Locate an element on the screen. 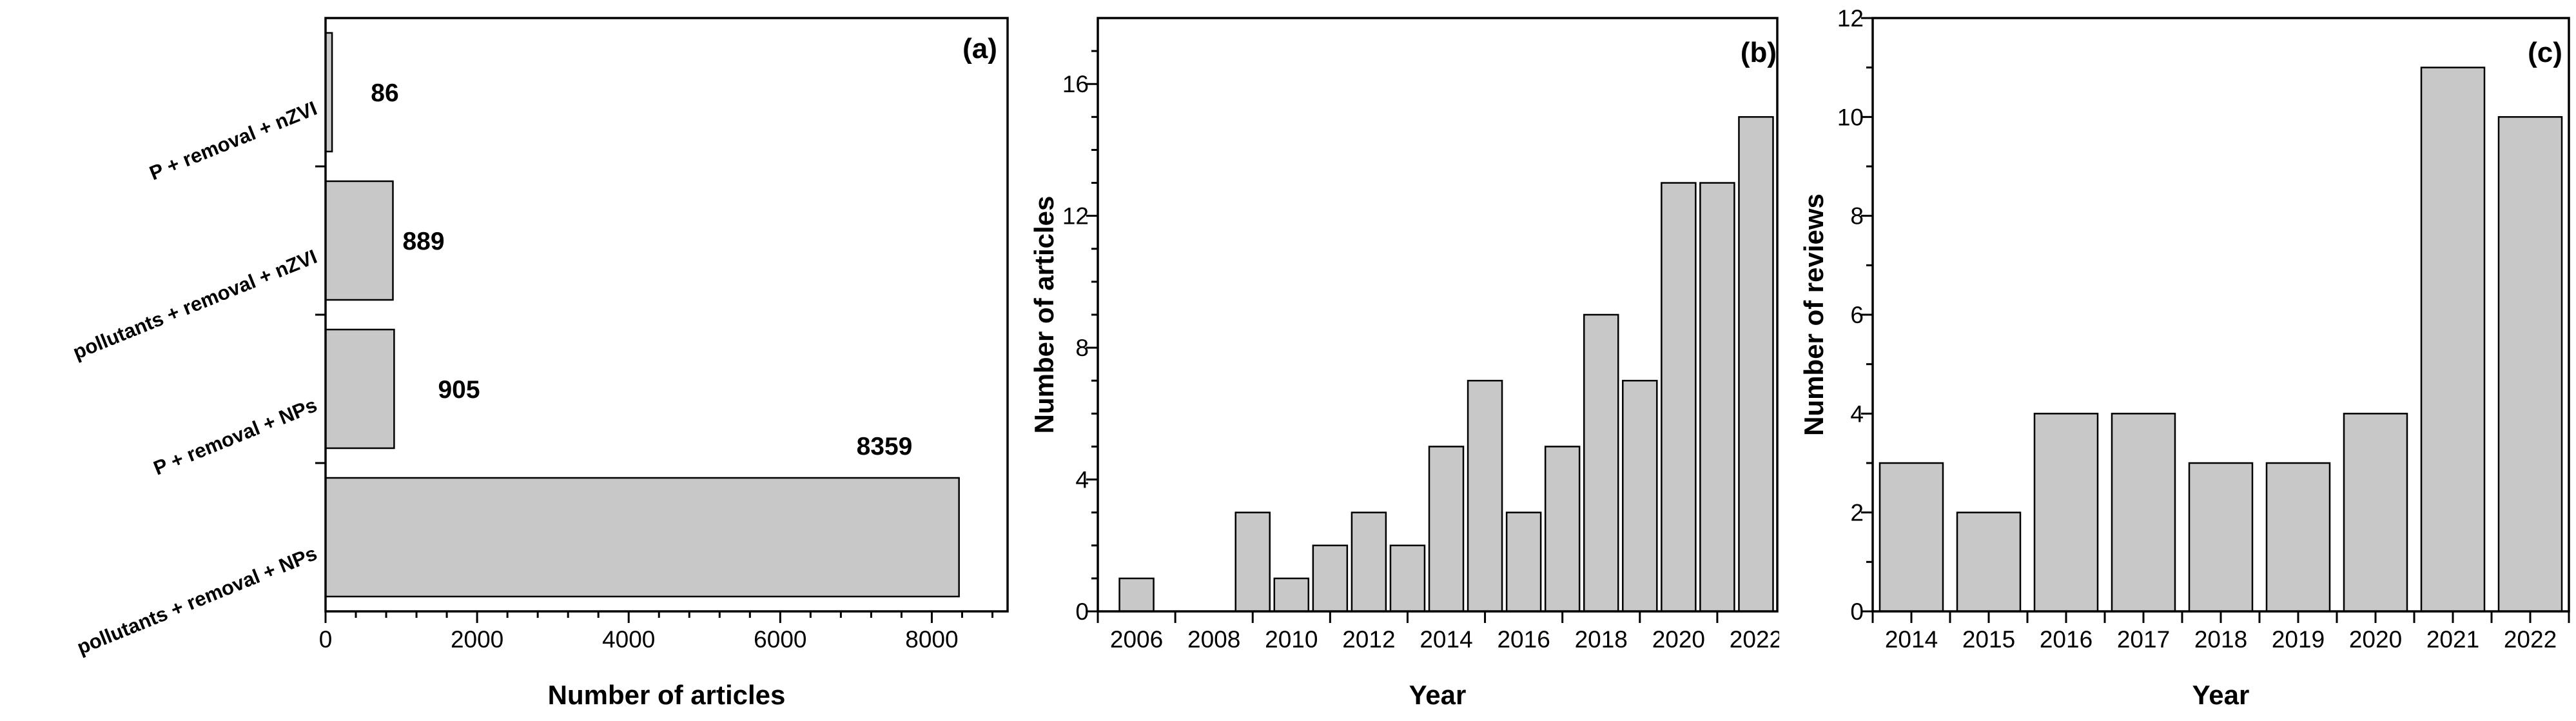  bar-value-label: 905 is located at coordinates (459, 390).